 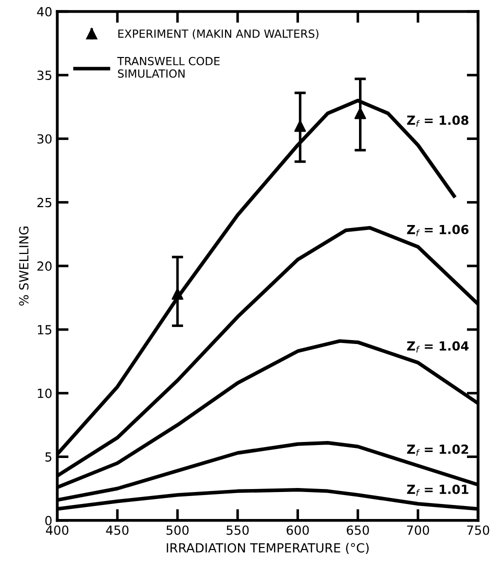 What do you see at coordinates (218, 34) in the screenshot?
I see `legend-label: EXPERIMENT (MAKIN AND WALTERS)` at bounding box center [218, 34].